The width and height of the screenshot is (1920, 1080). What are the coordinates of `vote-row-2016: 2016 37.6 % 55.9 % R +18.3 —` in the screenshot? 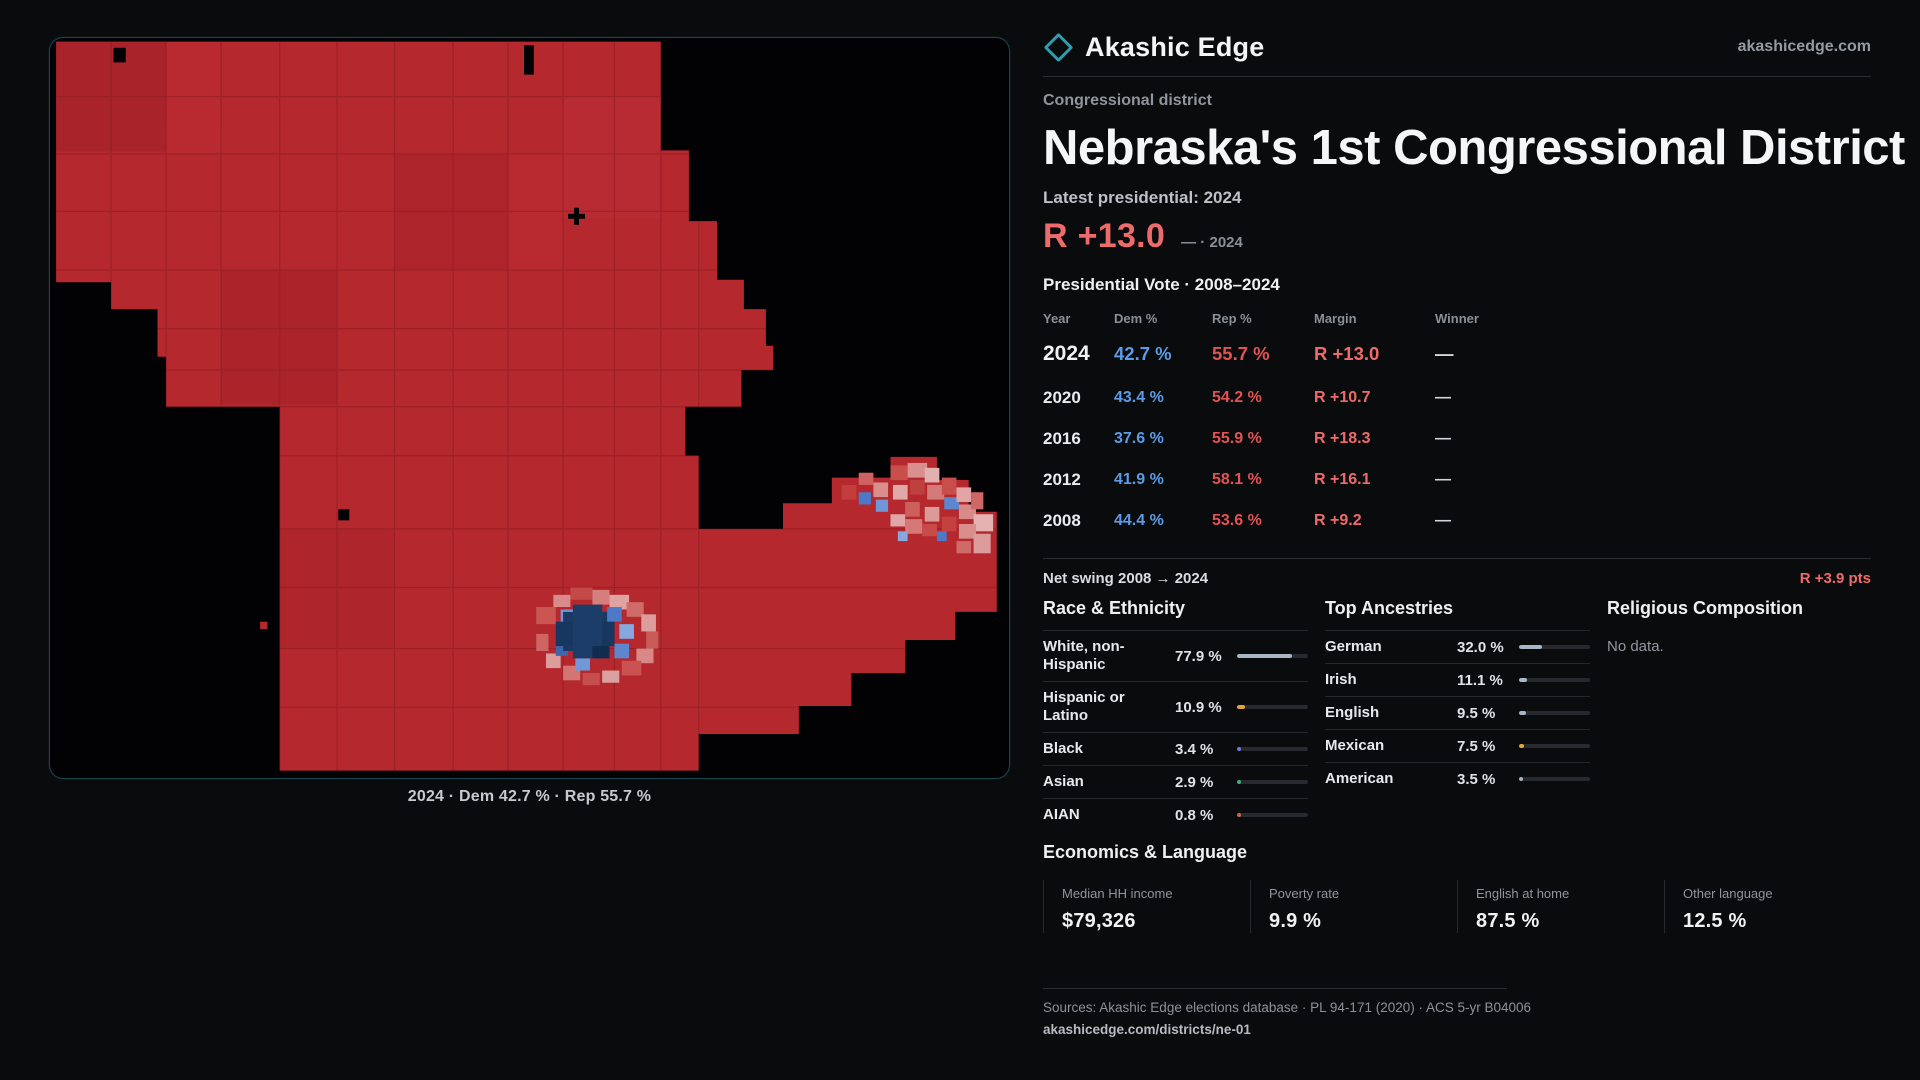 It's located at (1403, 438).